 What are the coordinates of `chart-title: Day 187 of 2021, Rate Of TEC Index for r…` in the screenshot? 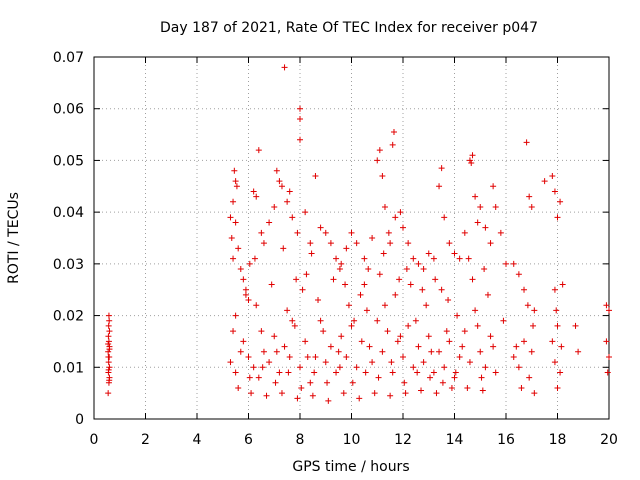 It's located at (349, 28).